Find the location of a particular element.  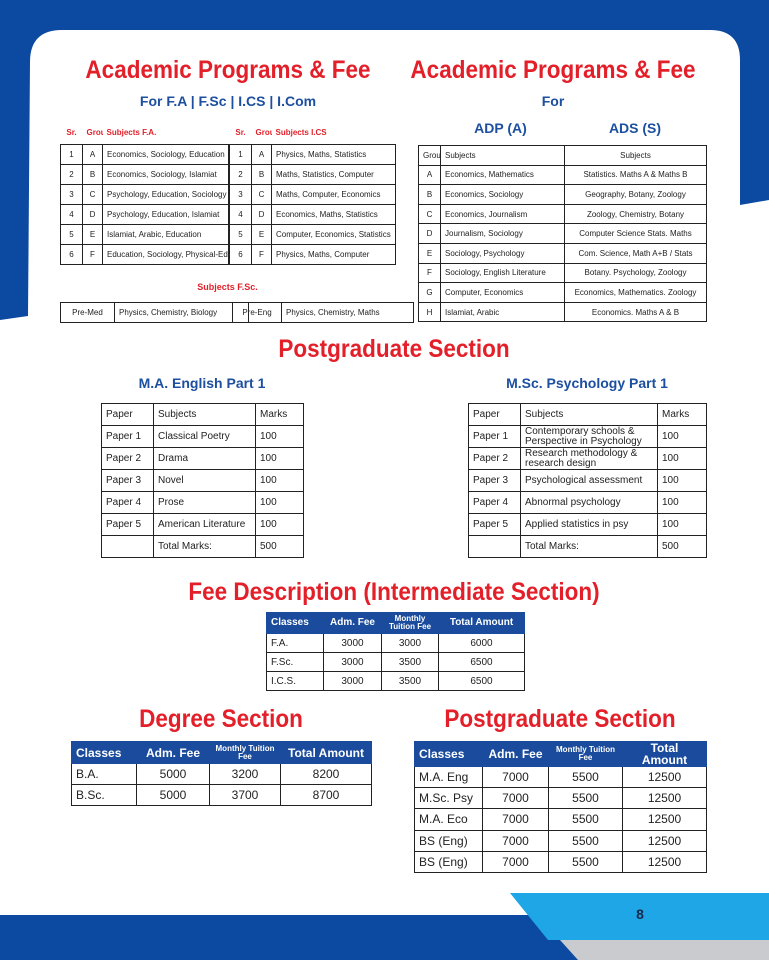

table-row: I.C.S. 3000 3500 6500 is located at coordinates (395, 681).